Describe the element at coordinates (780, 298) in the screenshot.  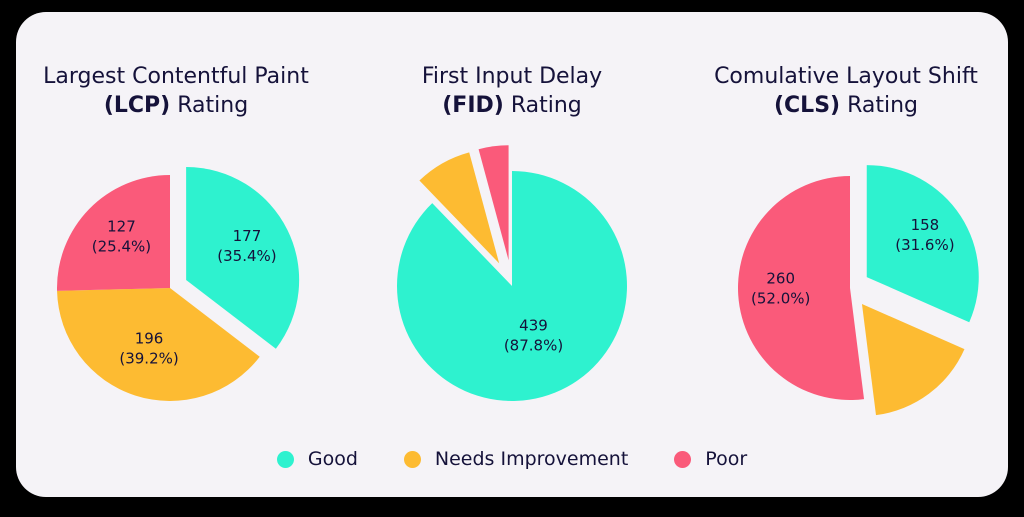
I see `slice-percent-label-poor: (52.0%)` at that location.